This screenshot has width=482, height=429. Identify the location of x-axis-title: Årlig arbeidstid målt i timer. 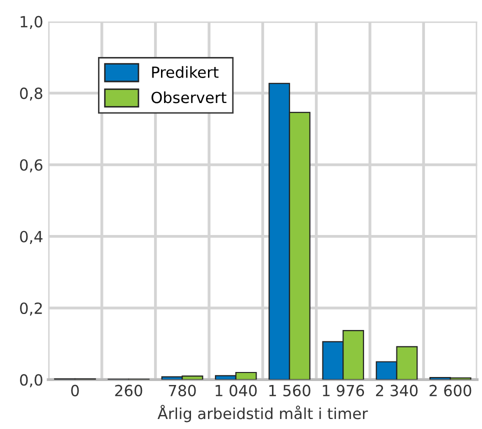
(263, 413).